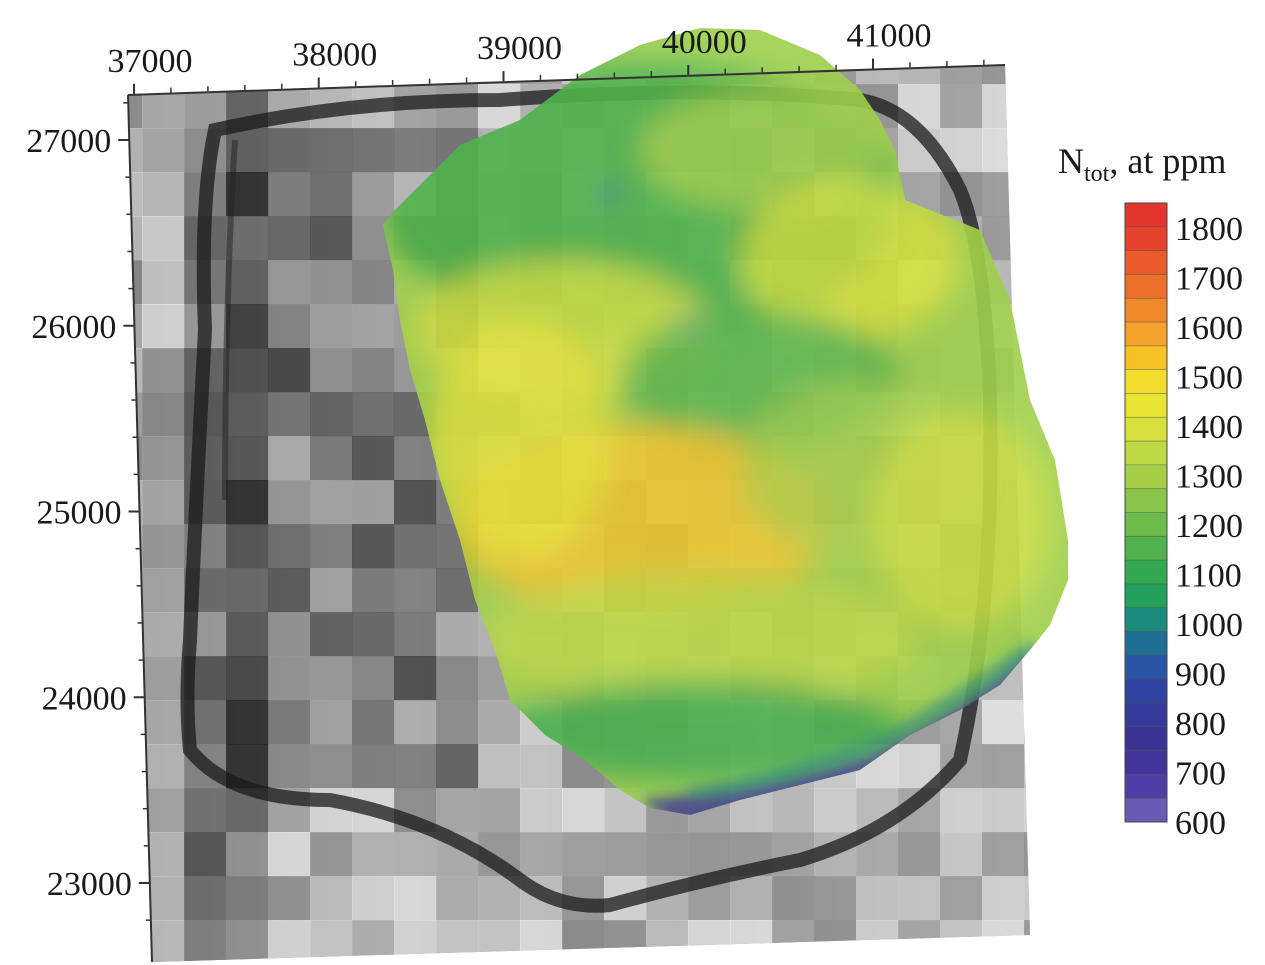 The height and width of the screenshot is (965, 1265). I want to click on x-axis-ticks: 37000 38000 39000 40000 41000, so click(546, 56).